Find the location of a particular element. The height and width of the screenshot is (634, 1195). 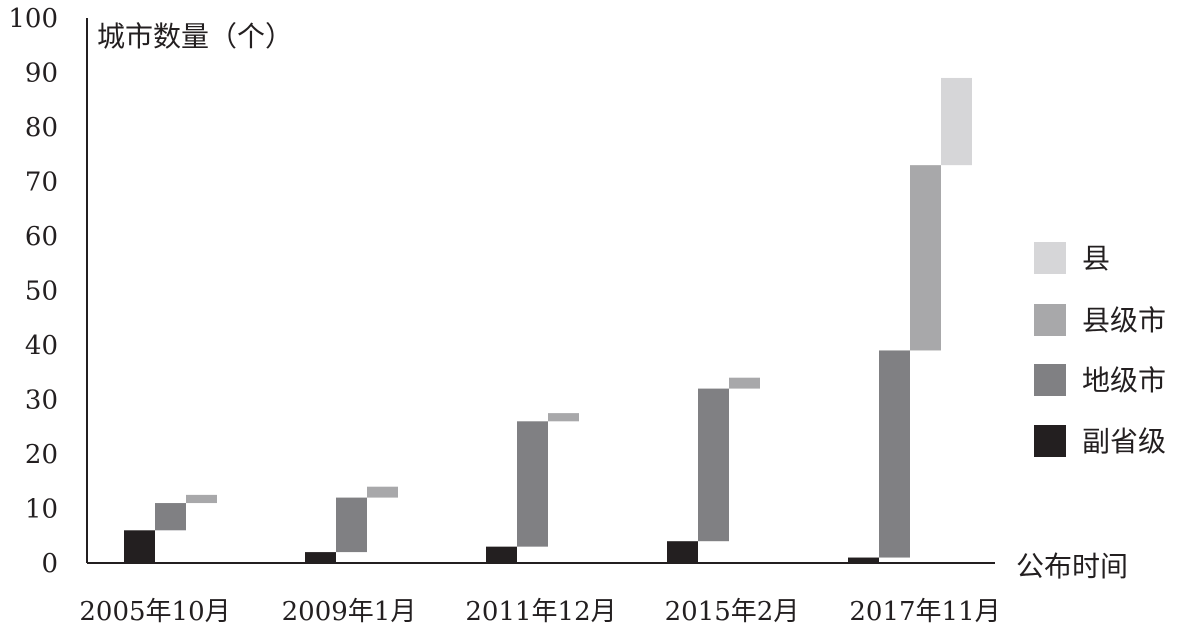

bar-县级市-2015年2月 is located at coordinates (744, 383).